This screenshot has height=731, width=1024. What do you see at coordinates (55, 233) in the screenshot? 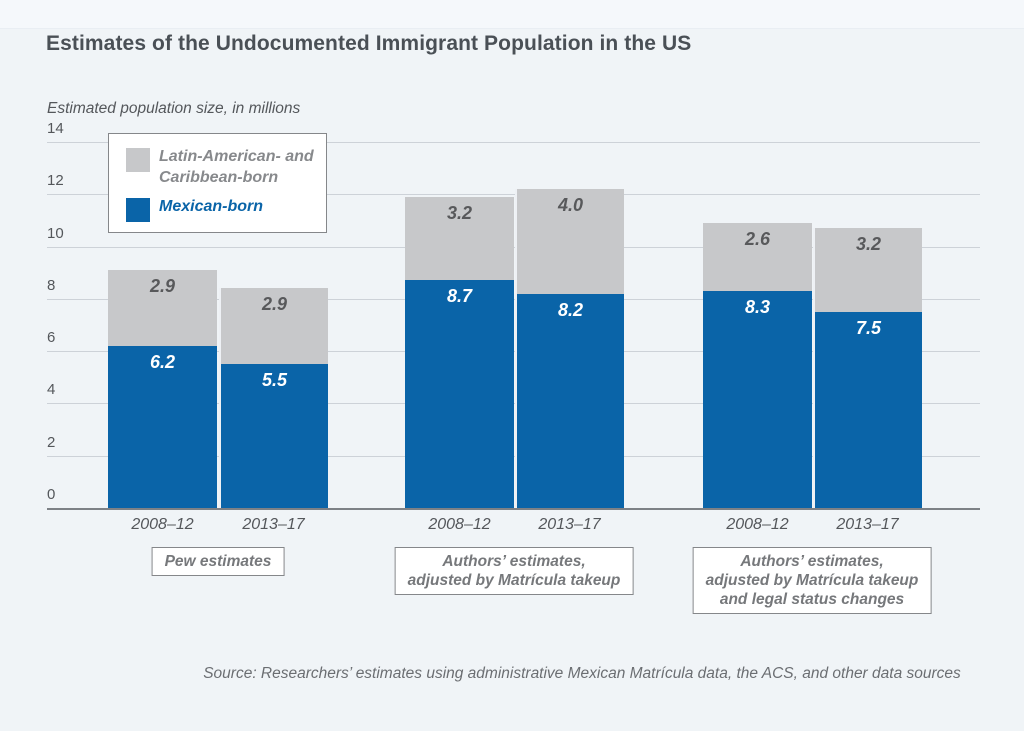
I see `y-axis-tick-label: 10` at bounding box center [55, 233].